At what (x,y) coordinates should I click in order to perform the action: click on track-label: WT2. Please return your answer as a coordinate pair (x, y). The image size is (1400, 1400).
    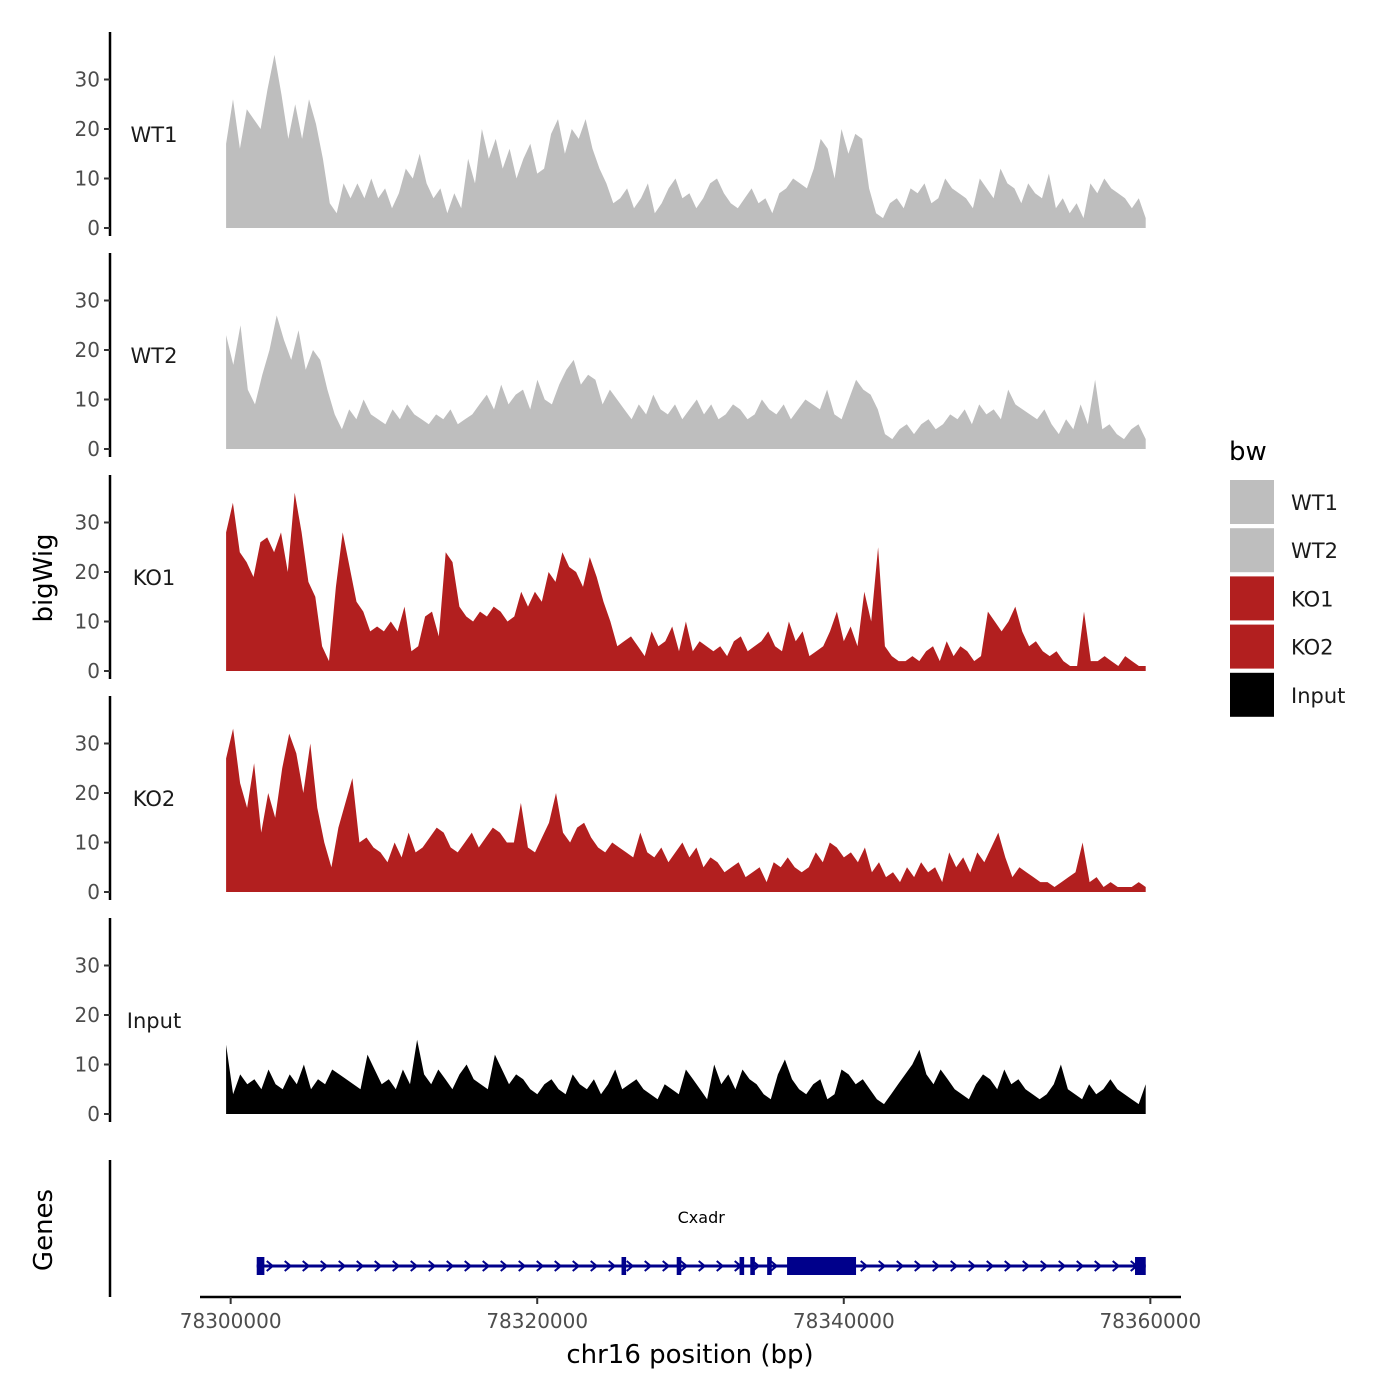
    Looking at the image, I should click on (154, 356).